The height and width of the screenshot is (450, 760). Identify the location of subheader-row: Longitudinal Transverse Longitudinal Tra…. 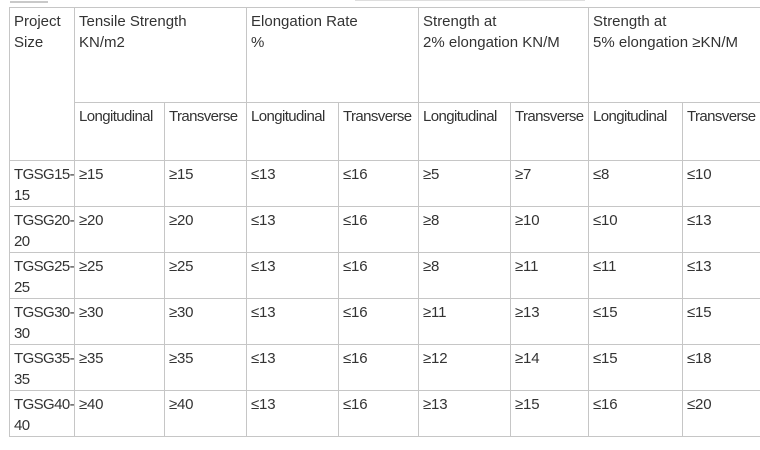
(385, 131).